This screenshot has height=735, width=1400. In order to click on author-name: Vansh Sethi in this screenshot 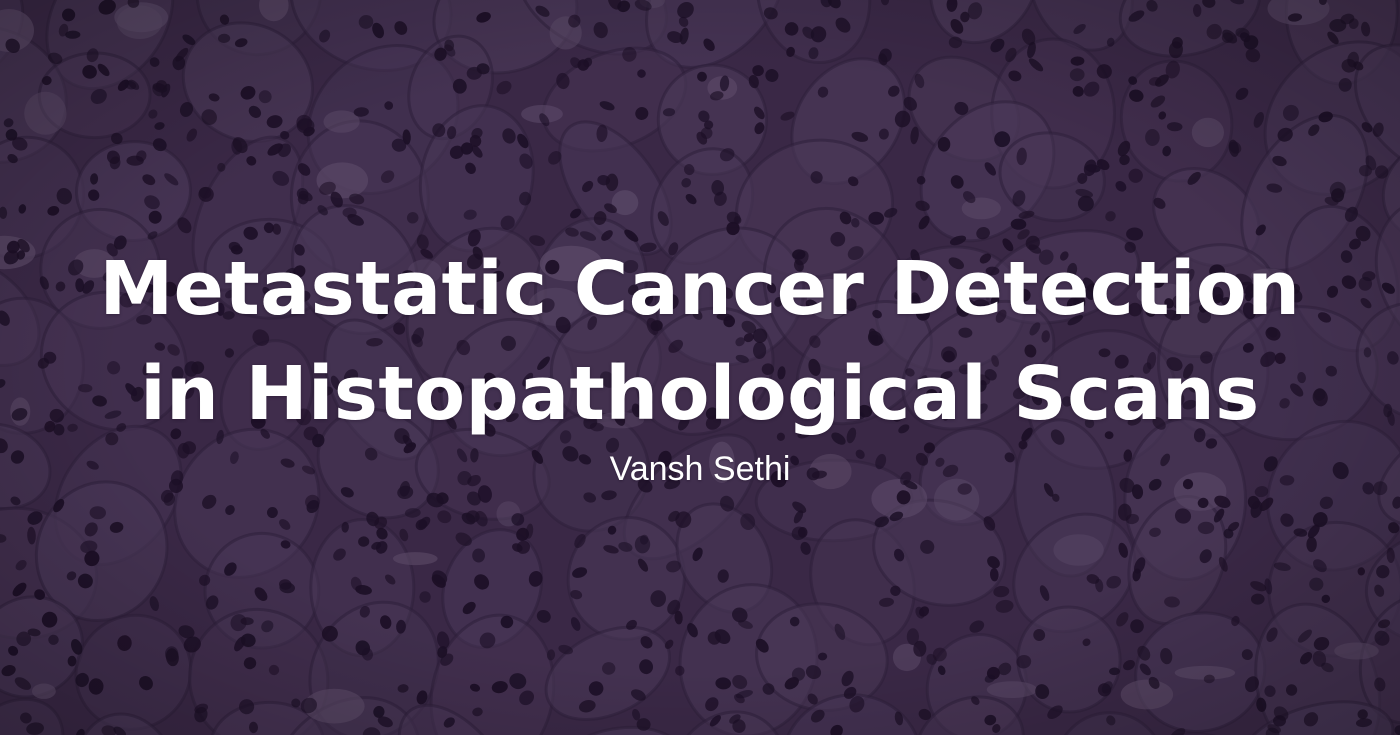, I will do `click(700, 469)`.